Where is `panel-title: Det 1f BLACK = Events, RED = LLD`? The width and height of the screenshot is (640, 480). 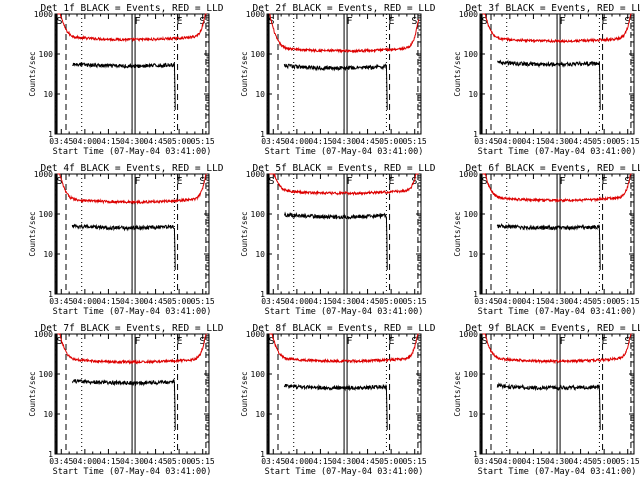 panel-title: Det 1f BLACK = Events, RED = LLD is located at coordinates (131, 8).